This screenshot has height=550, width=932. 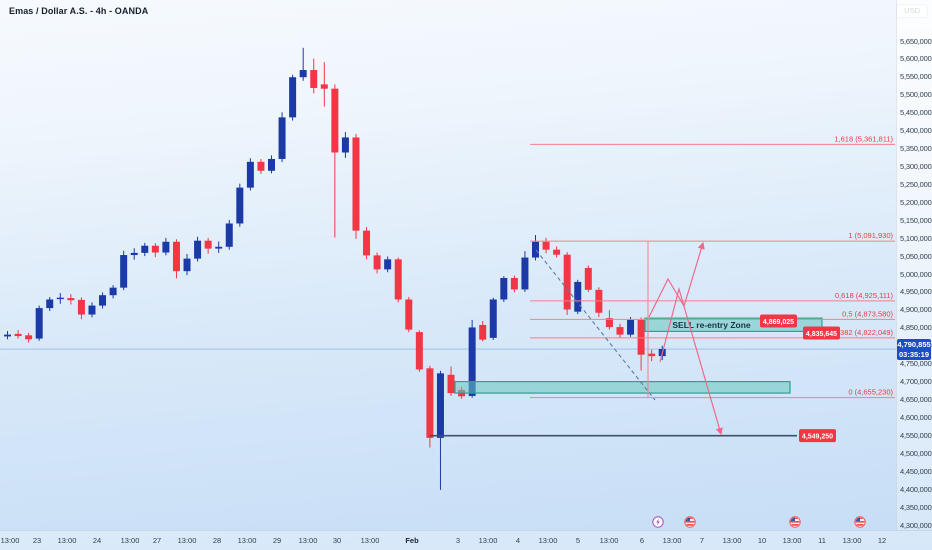 I want to click on current-price-label: 4,790,855 03:35:19, so click(x=914, y=349).